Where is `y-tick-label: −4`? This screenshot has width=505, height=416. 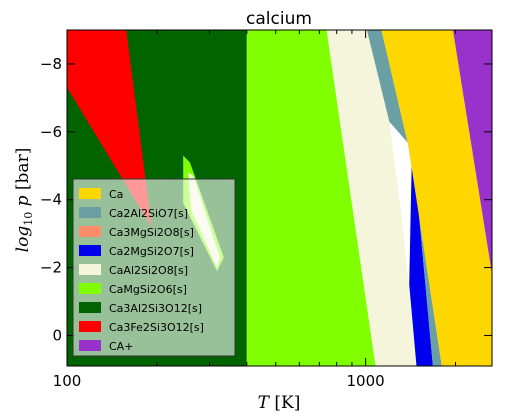 y-tick-label: −4 is located at coordinates (51, 200).